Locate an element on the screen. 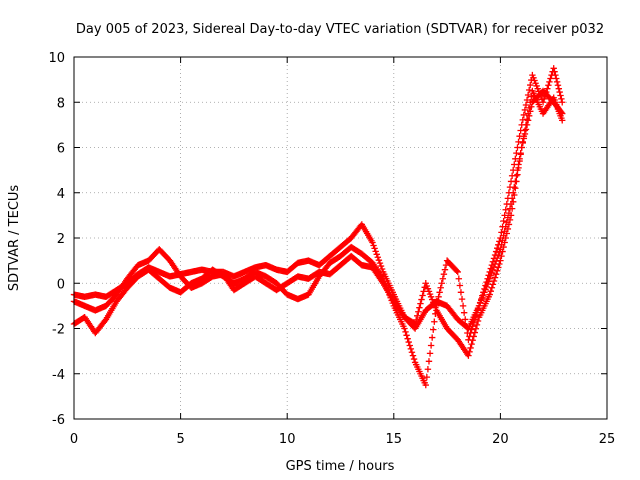 Image resolution: width=640 pixels, height=480 pixels. y-tick-label: 2 is located at coordinates (61, 239).